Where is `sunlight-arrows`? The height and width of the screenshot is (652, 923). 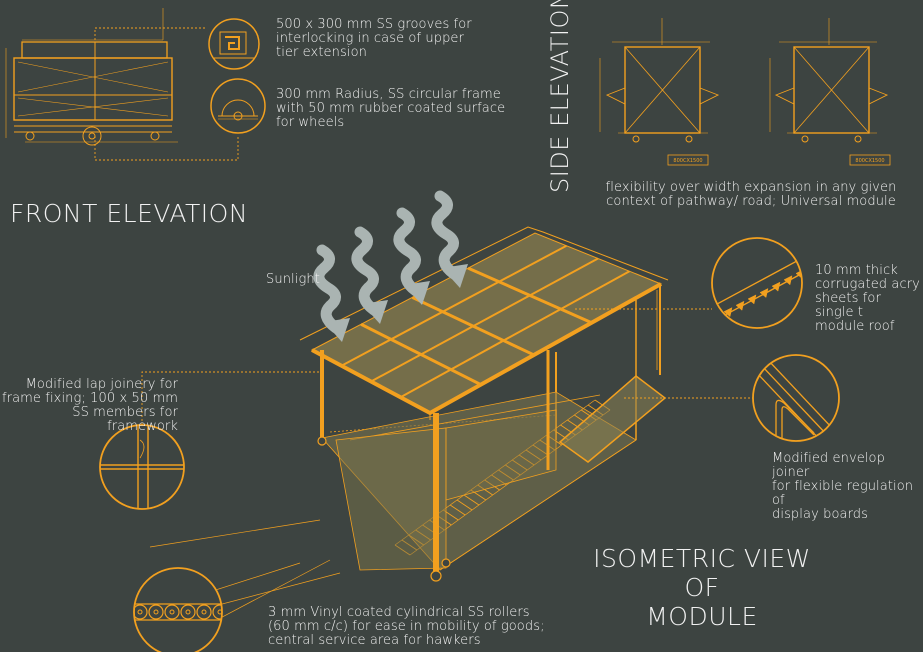
sunlight-arrows is located at coordinates (390, 266).